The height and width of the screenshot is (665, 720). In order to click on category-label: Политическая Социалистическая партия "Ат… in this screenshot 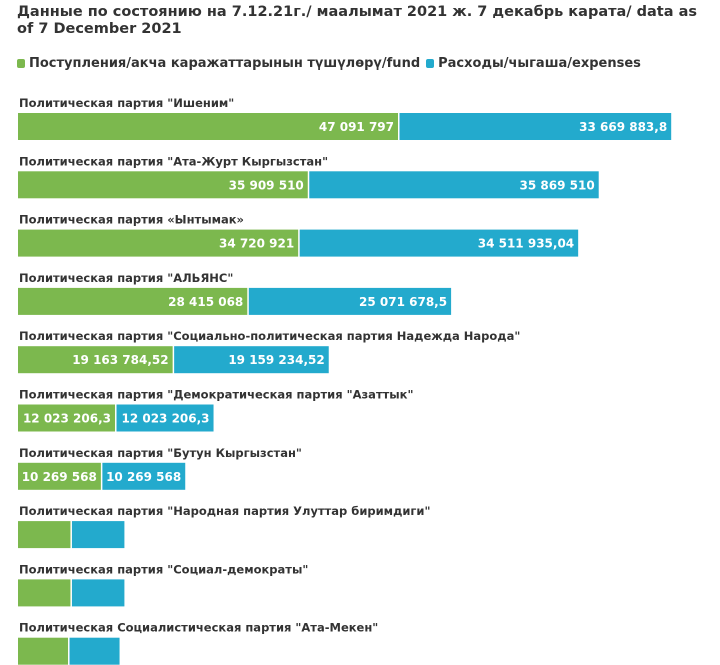, I will do `click(198, 628)`.